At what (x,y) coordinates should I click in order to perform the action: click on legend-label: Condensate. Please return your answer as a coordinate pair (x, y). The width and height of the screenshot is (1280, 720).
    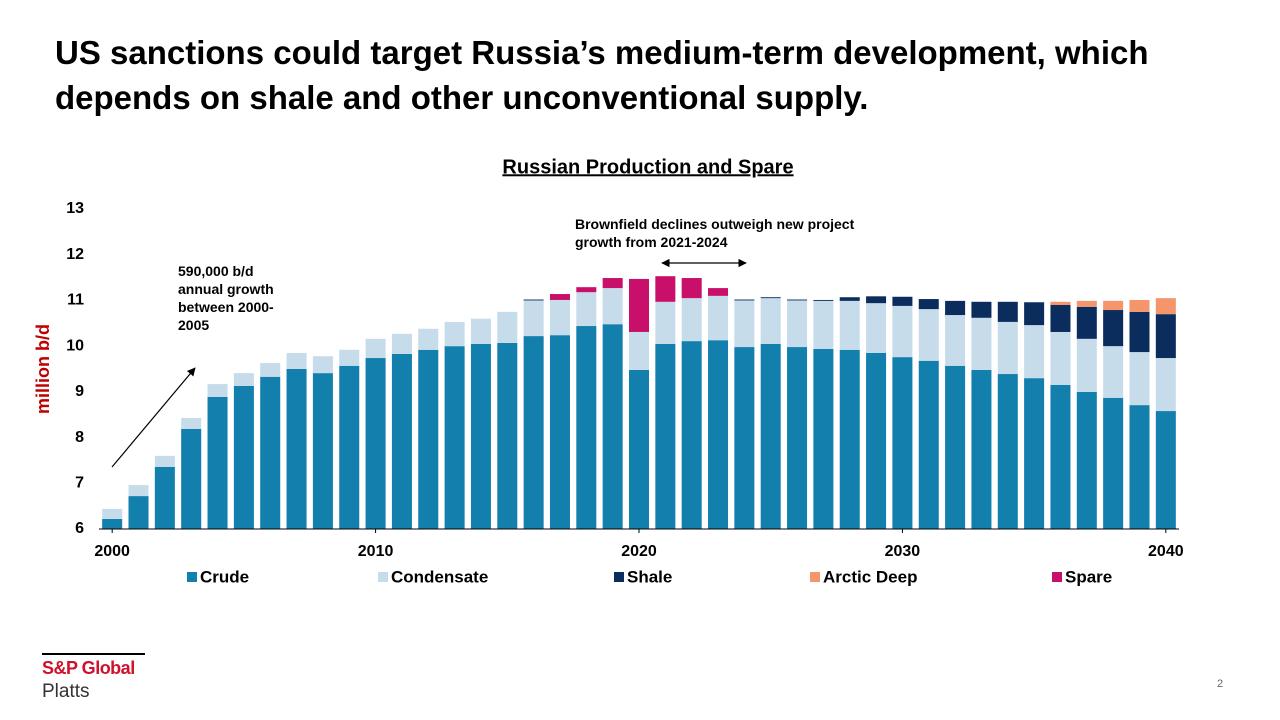
    Looking at the image, I should click on (439, 576).